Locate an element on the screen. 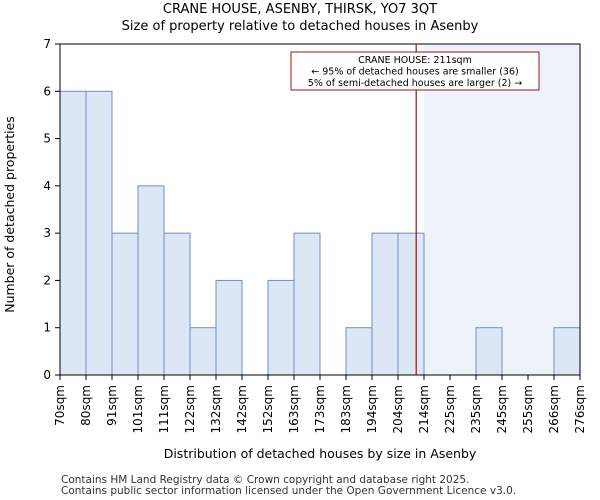 This screenshot has width=600, height=500. x-tick-label: 163sqm is located at coordinates (294, 409).